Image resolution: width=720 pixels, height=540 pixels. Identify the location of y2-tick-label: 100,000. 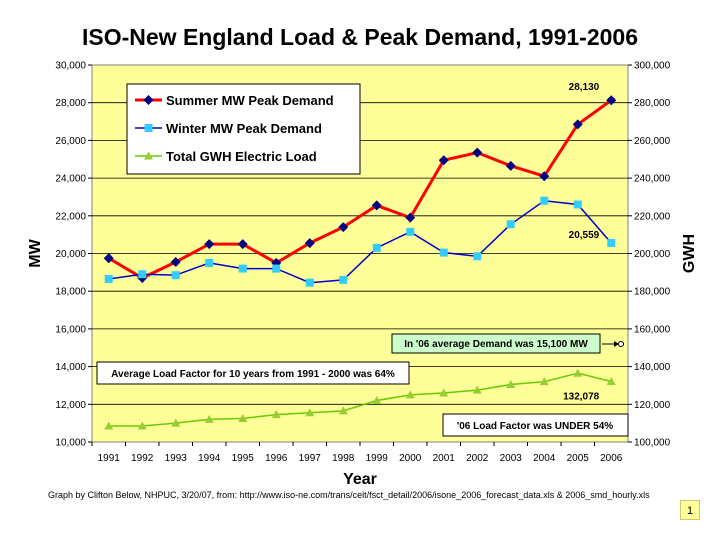
(652, 443).